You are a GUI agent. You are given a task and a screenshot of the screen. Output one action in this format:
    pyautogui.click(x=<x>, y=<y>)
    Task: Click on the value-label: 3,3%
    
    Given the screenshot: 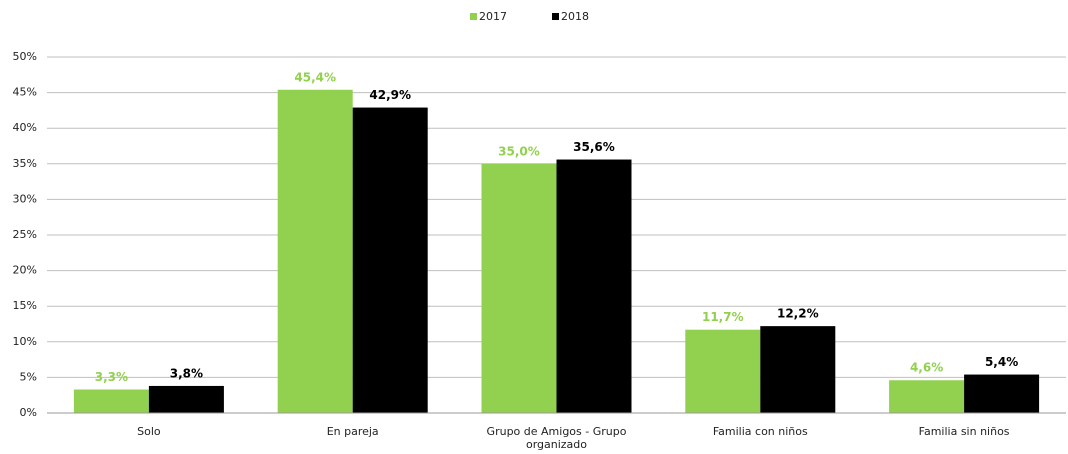 What is the action you would take?
    pyautogui.click(x=111, y=377)
    